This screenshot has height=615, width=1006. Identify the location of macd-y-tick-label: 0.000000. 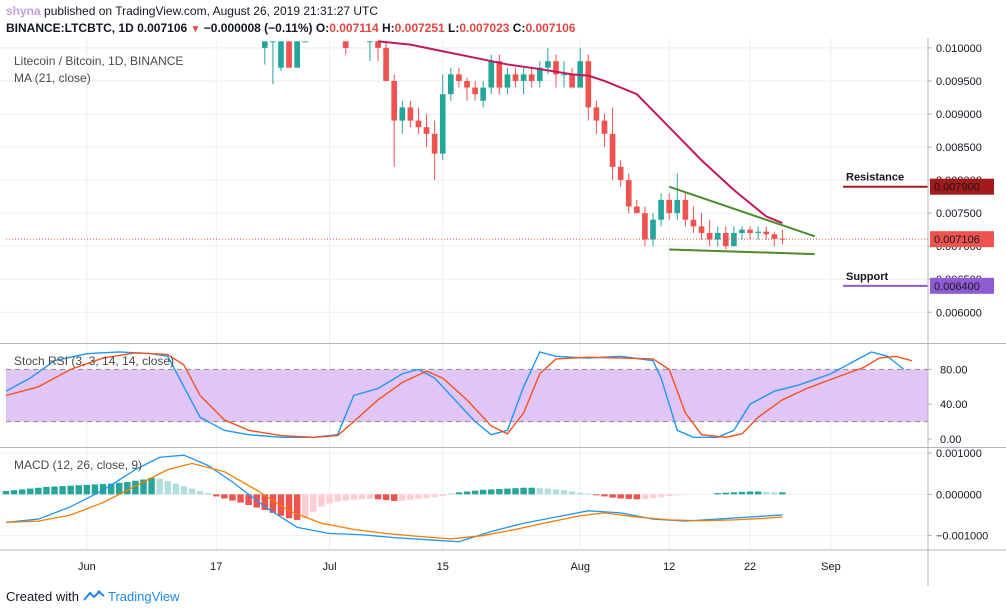
(959, 495).